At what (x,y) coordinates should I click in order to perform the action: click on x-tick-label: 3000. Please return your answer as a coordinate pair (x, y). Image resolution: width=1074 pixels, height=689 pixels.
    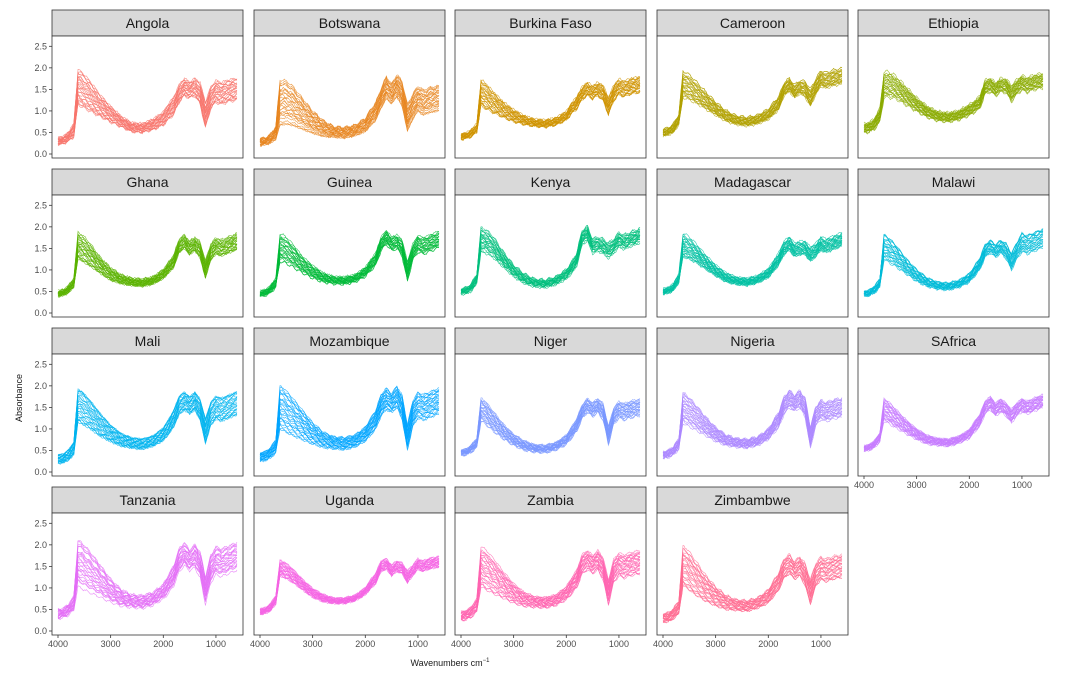
    Looking at the image, I should click on (716, 644).